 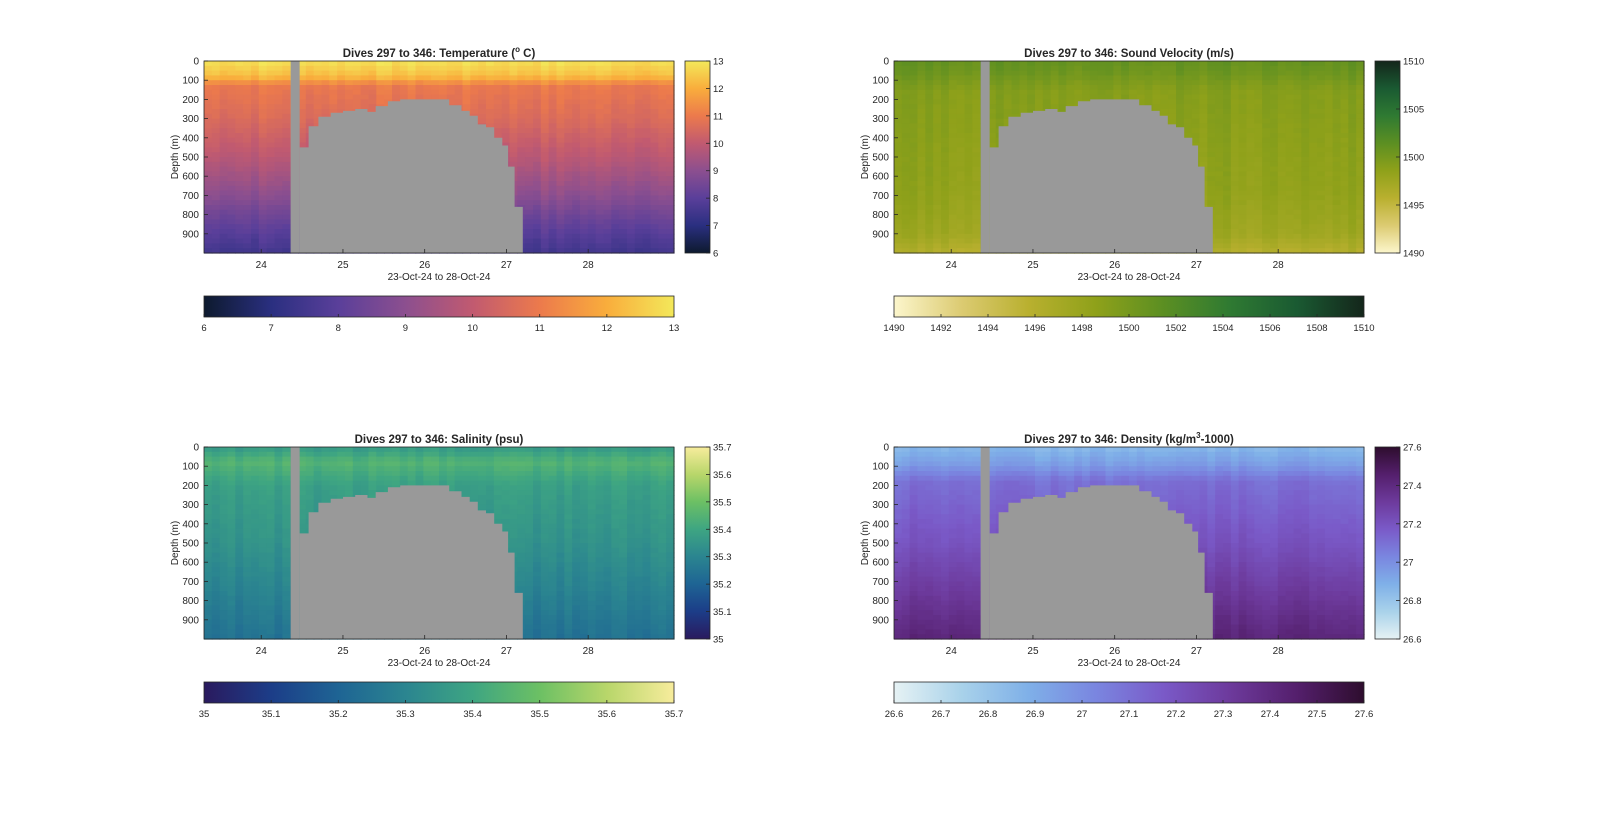 I want to click on x-tick-label: 24, so click(x=262, y=265).